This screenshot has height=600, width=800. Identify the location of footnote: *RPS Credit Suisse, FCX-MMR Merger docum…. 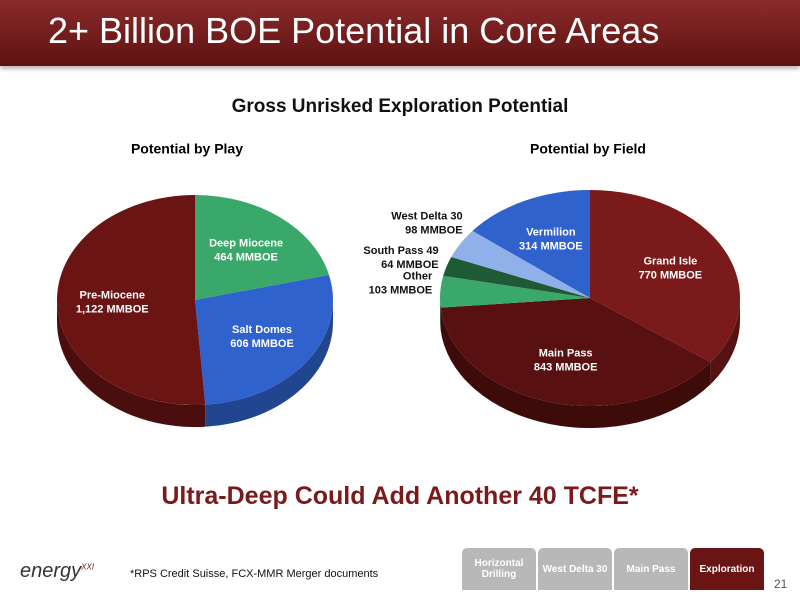
(254, 574).